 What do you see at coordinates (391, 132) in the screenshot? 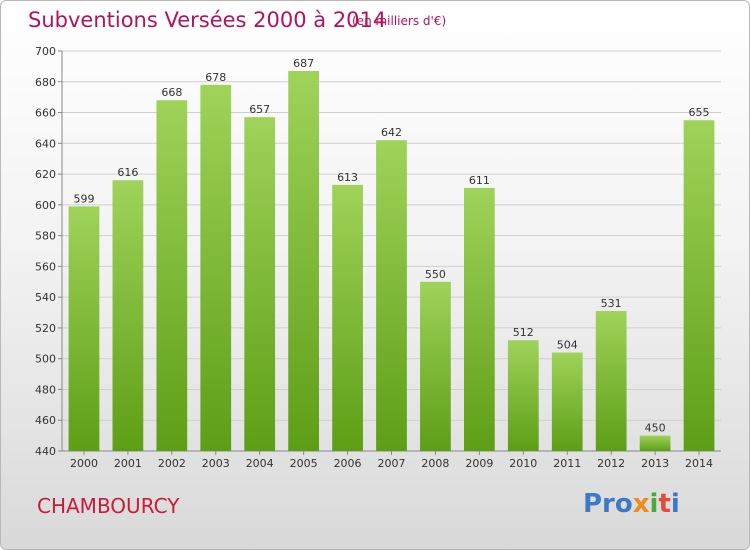
I see `data-label: 642` at bounding box center [391, 132].